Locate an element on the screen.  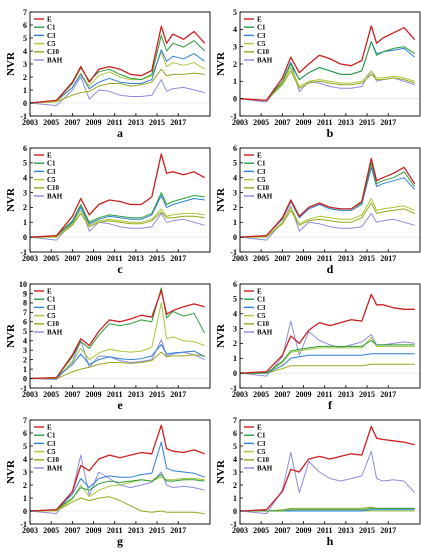
panel-e-y-tick-label: -1 is located at coordinates (23, 388).